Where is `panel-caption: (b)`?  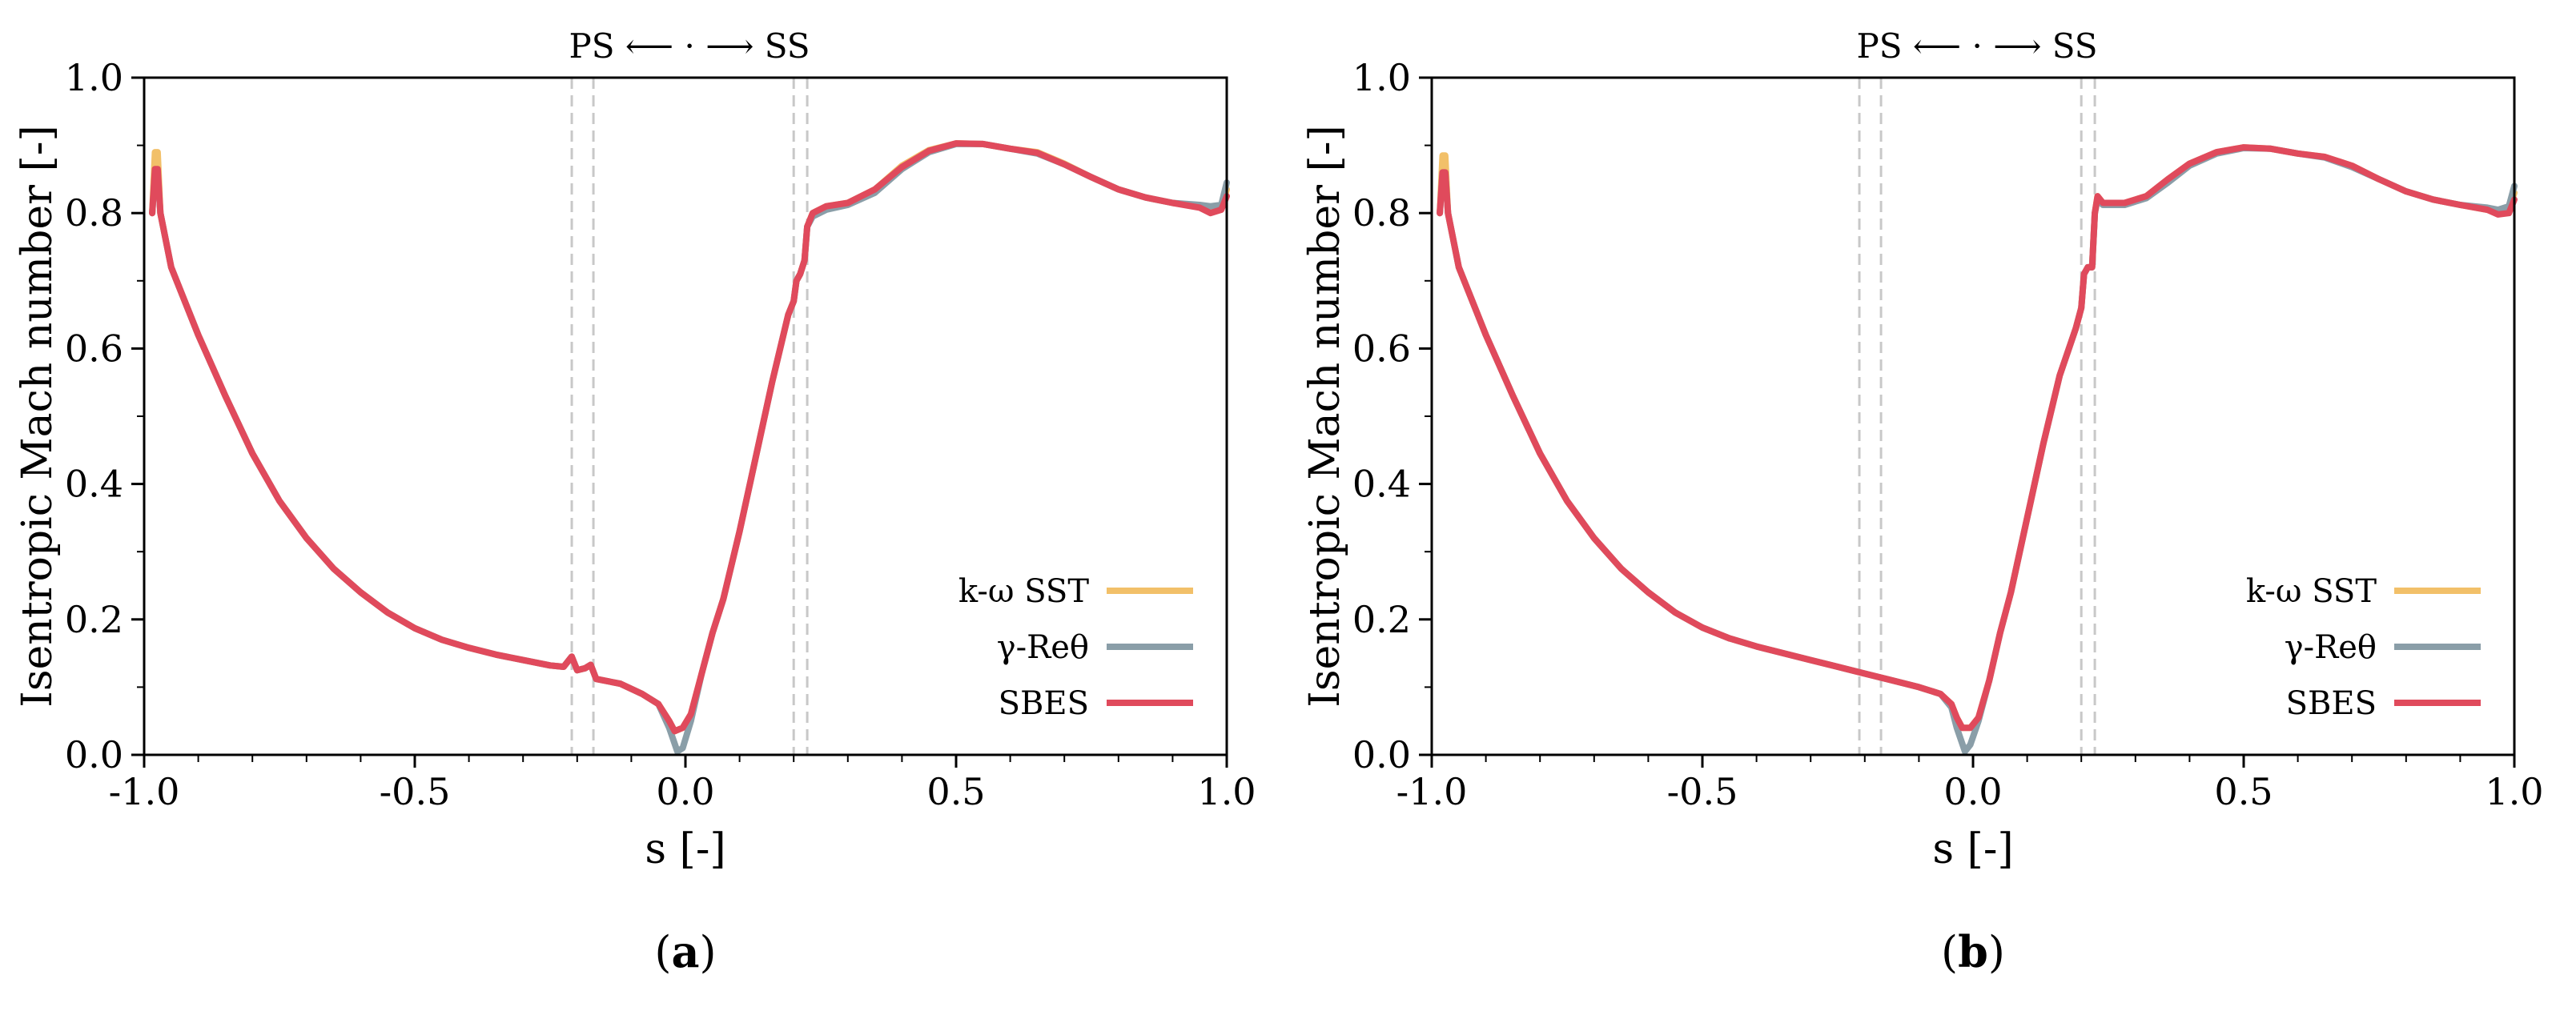
panel-caption: (b) is located at coordinates (1973, 951).